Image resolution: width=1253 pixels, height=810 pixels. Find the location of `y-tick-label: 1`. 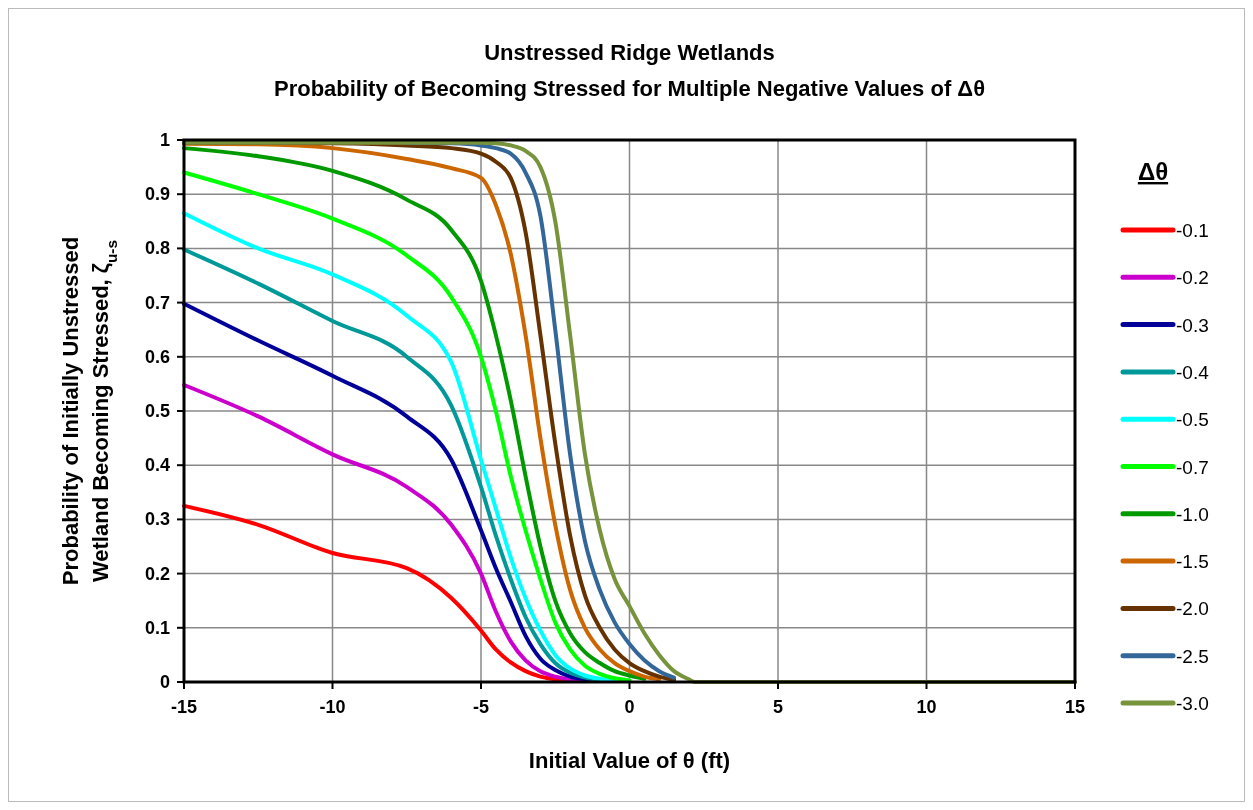

y-tick-label: 1 is located at coordinates (164, 140).